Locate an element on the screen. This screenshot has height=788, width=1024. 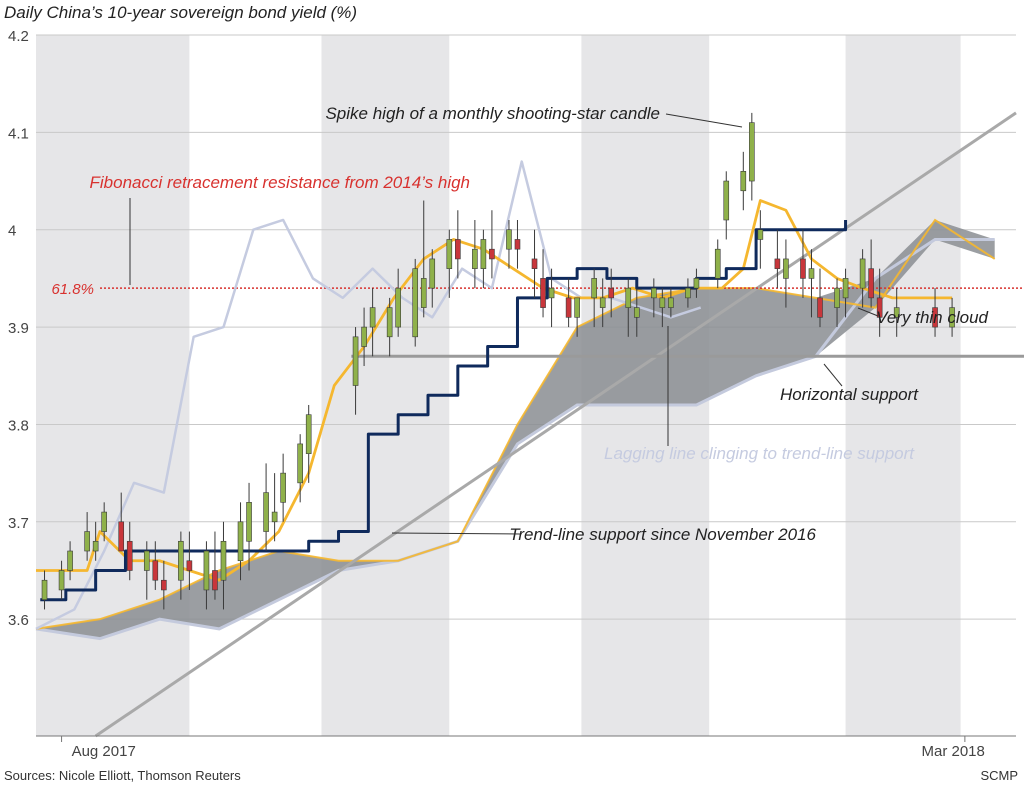
y-tick-label: 4.1 is located at coordinates (18, 133).